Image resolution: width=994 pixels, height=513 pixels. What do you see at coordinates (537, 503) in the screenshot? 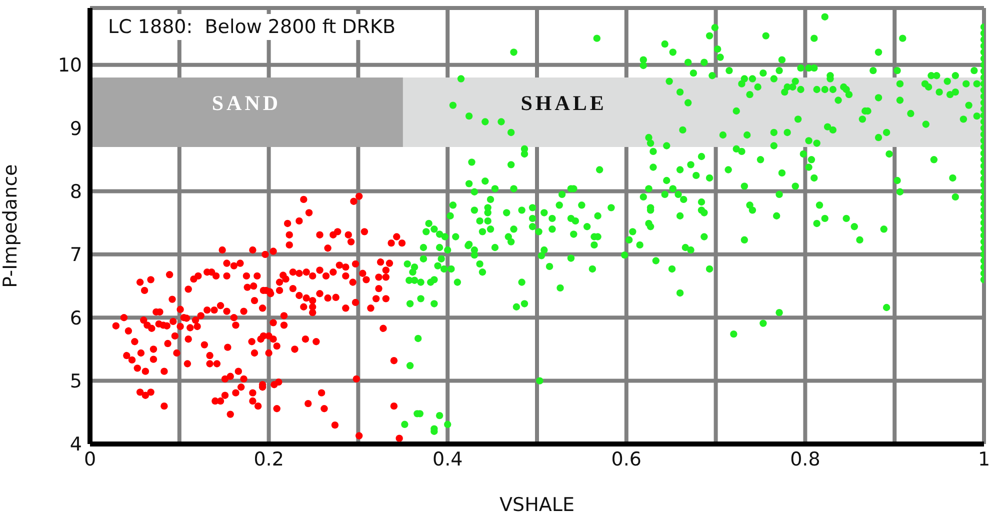
I see `x-axis-title: VSHALE` at bounding box center [537, 503].